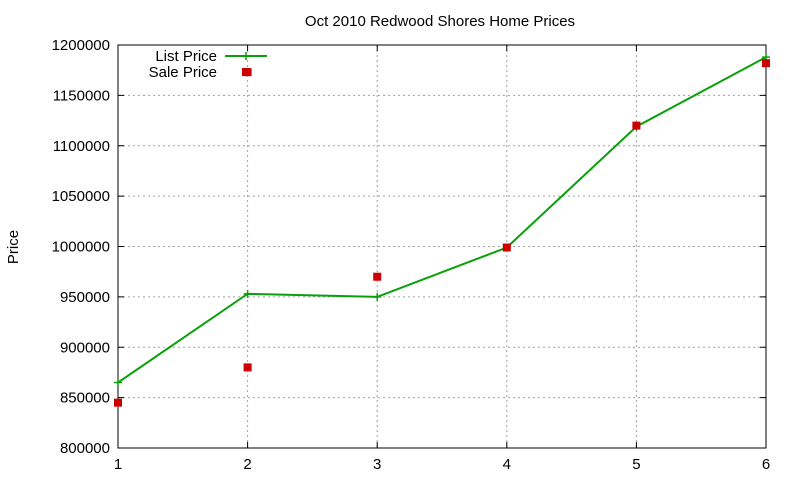 This screenshot has width=800, height=480. What do you see at coordinates (766, 464) in the screenshot?
I see `x-tick-label: 6` at bounding box center [766, 464].